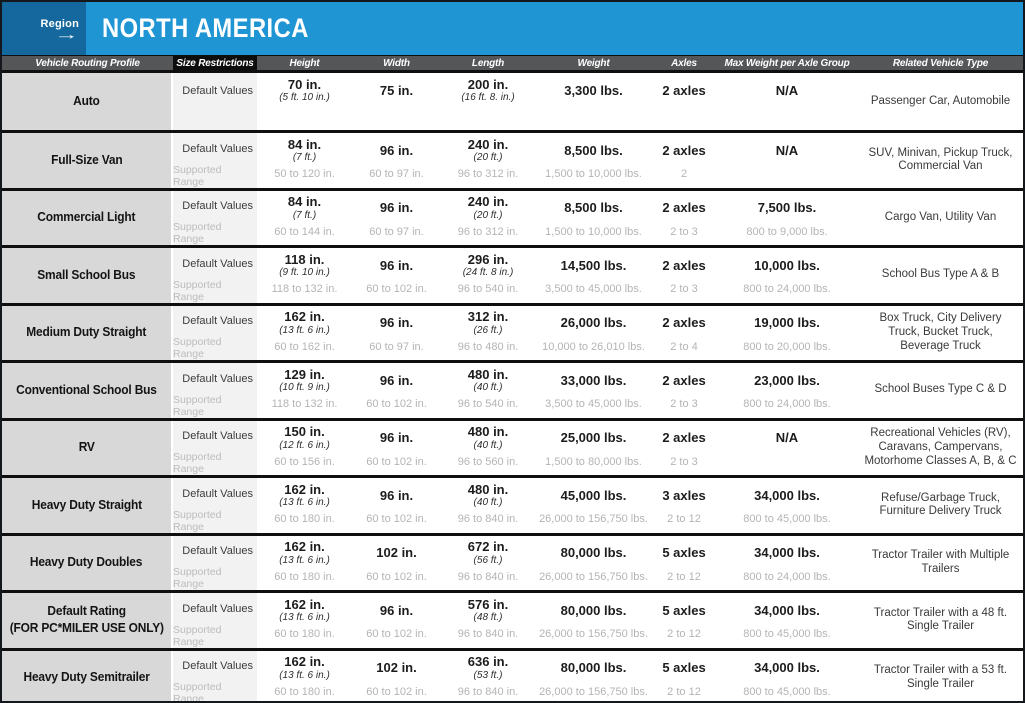 The height and width of the screenshot is (703, 1025). Describe the element at coordinates (87, 63) in the screenshot. I see `column-header-vehicle-routing-profile: Vehicle Routing Profile` at that location.